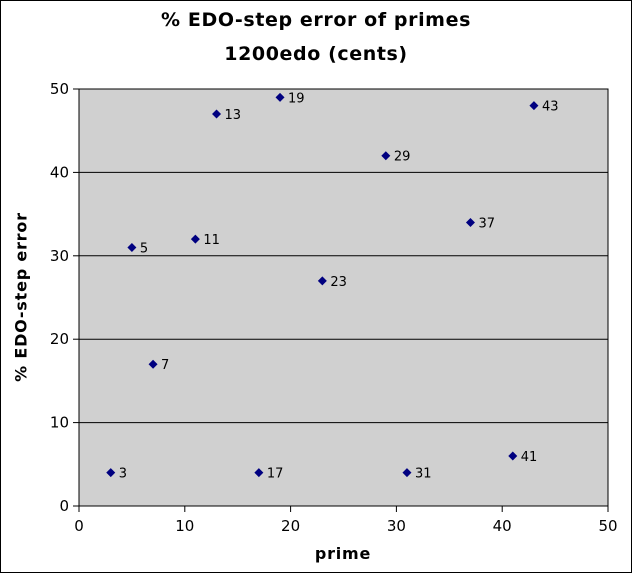 This screenshot has width=632, height=573. What do you see at coordinates (59, 172) in the screenshot?
I see `y-tick-label: 40` at bounding box center [59, 172].